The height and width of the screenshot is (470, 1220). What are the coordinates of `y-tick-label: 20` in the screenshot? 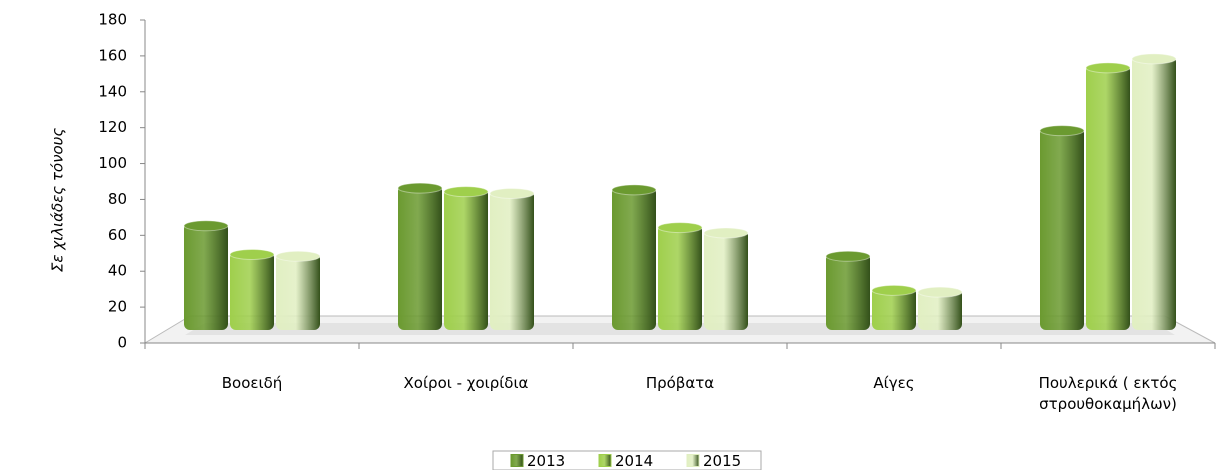 It's located at (117, 307).